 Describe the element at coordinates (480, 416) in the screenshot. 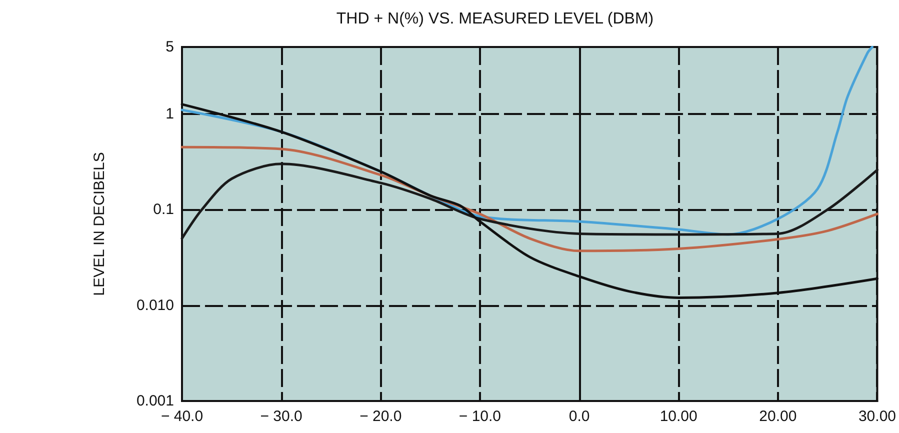

I see `x-tick-label: − 10.0` at that location.